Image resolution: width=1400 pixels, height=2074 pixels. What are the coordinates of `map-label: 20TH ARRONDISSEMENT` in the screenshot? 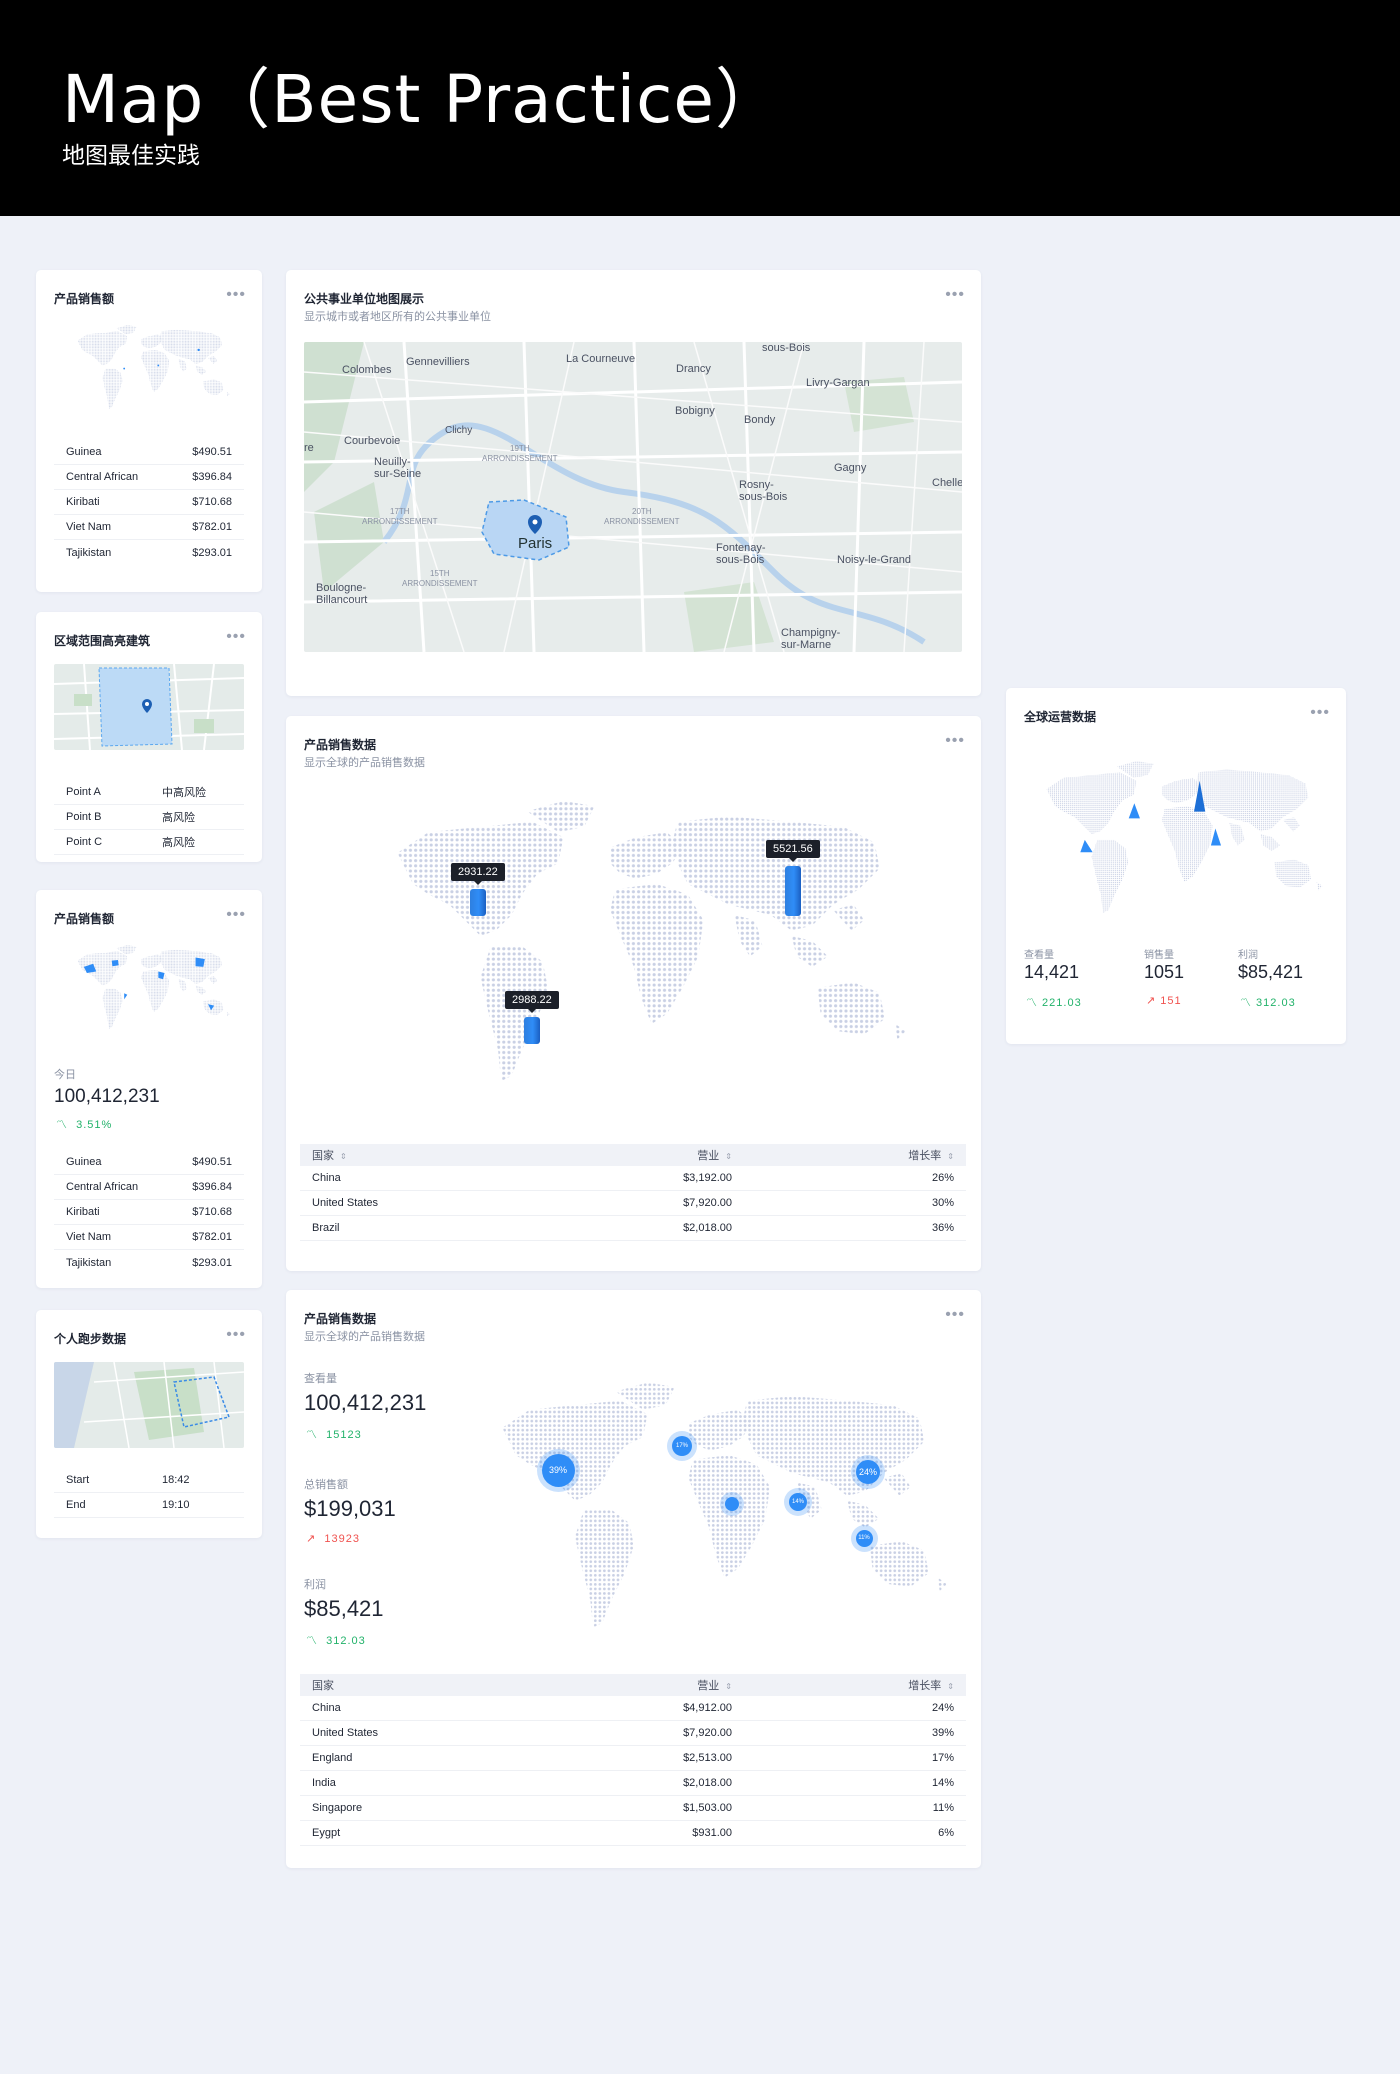 It's located at (642, 516).